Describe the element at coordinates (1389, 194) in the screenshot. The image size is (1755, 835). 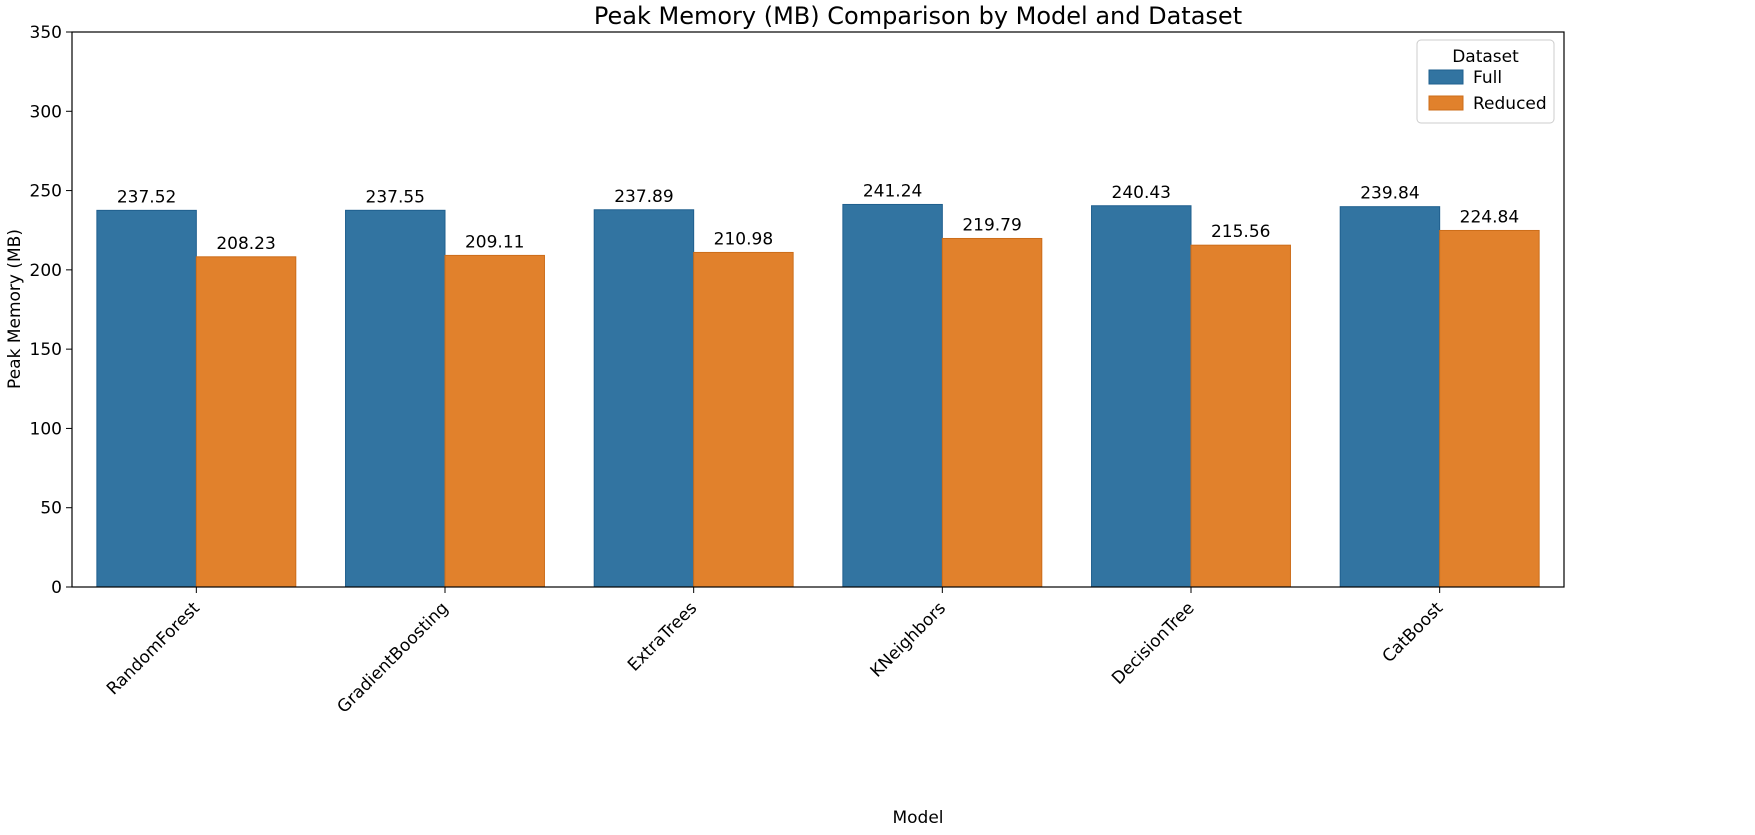
I see `data-label-full-catboost: 239.84` at that location.